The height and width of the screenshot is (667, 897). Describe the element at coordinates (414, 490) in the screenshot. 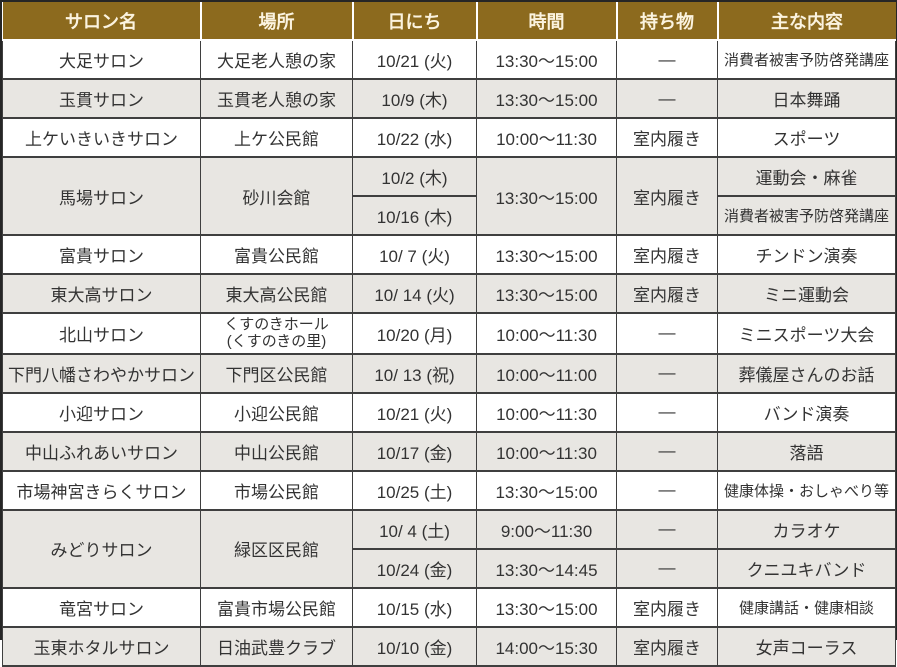

I see `cell-date: 10/25 (土)` at that location.